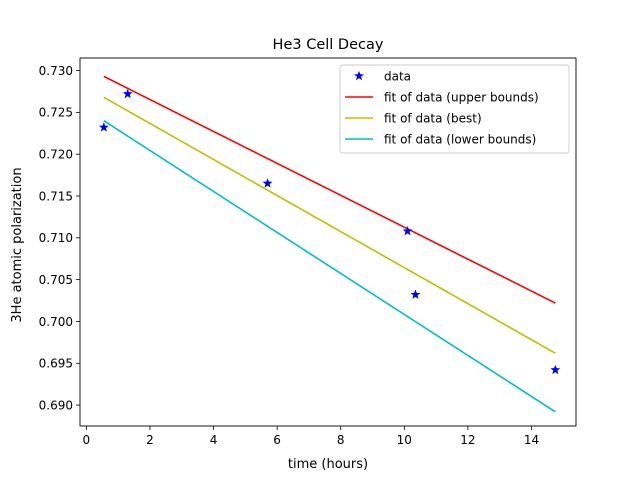 The image size is (640, 480). I want to click on chart-title: He3 Cell Decay, so click(328, 45).